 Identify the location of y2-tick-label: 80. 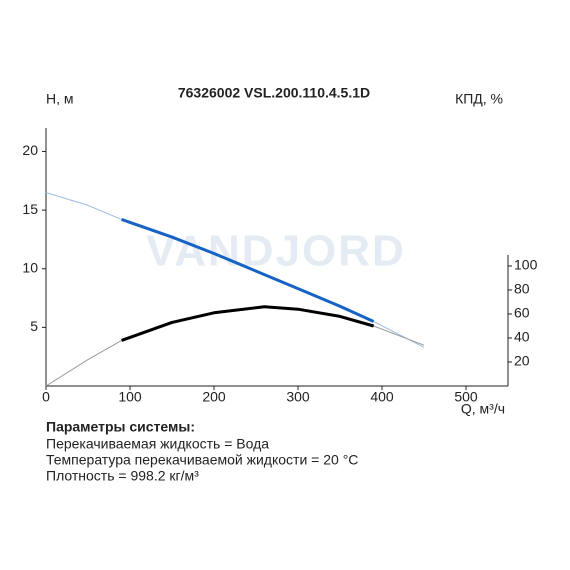
(522, 289).